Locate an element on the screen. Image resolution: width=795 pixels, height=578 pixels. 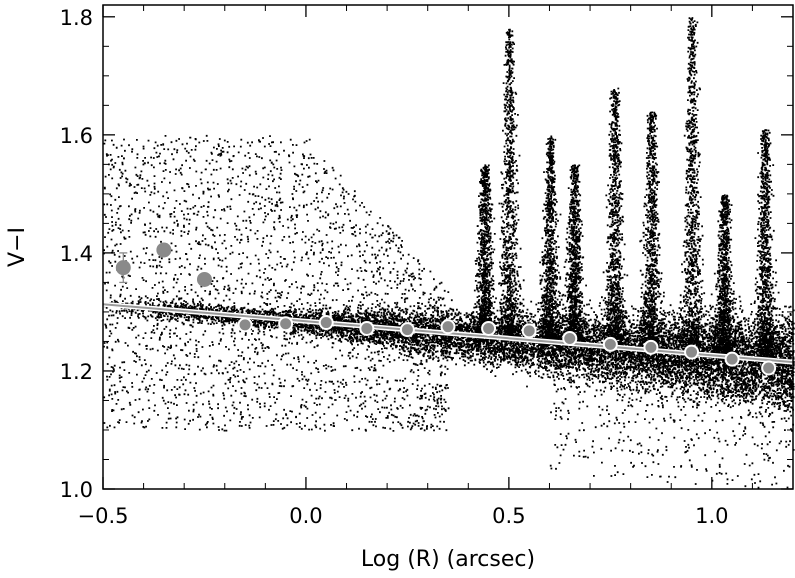
x-tick-label: −0.5 is located at coordinates (103, 516).